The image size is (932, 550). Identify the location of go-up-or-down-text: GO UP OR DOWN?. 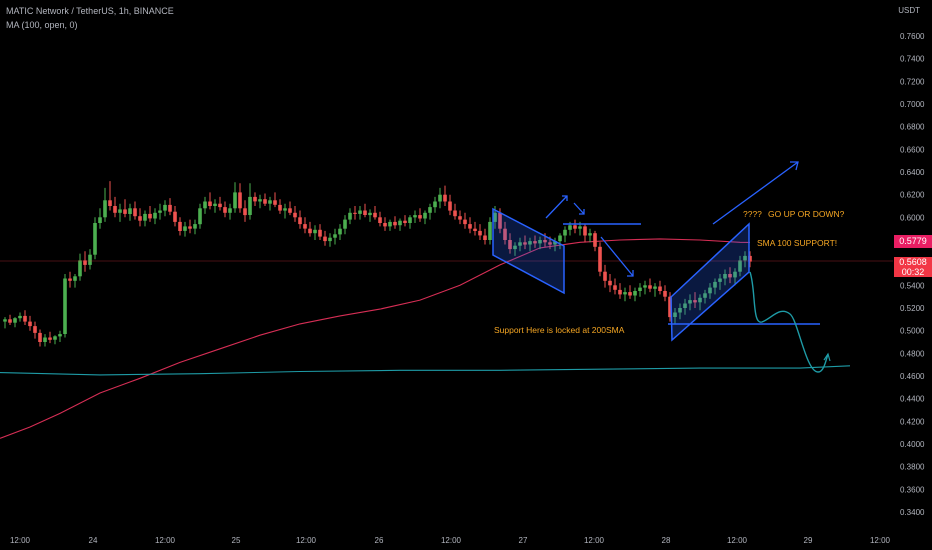
(806, 214).